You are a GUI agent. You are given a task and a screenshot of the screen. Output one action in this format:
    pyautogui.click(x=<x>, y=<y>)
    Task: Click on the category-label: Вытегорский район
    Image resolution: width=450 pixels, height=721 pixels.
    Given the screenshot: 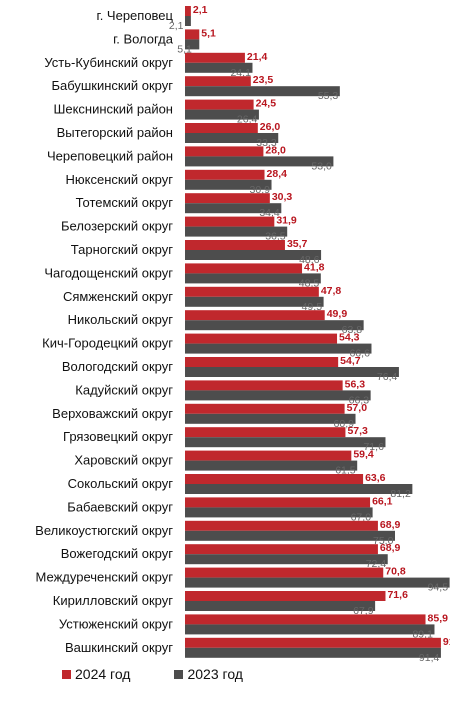 What is the action you would take?
    pyautogui.click(x=115, y=132)
    